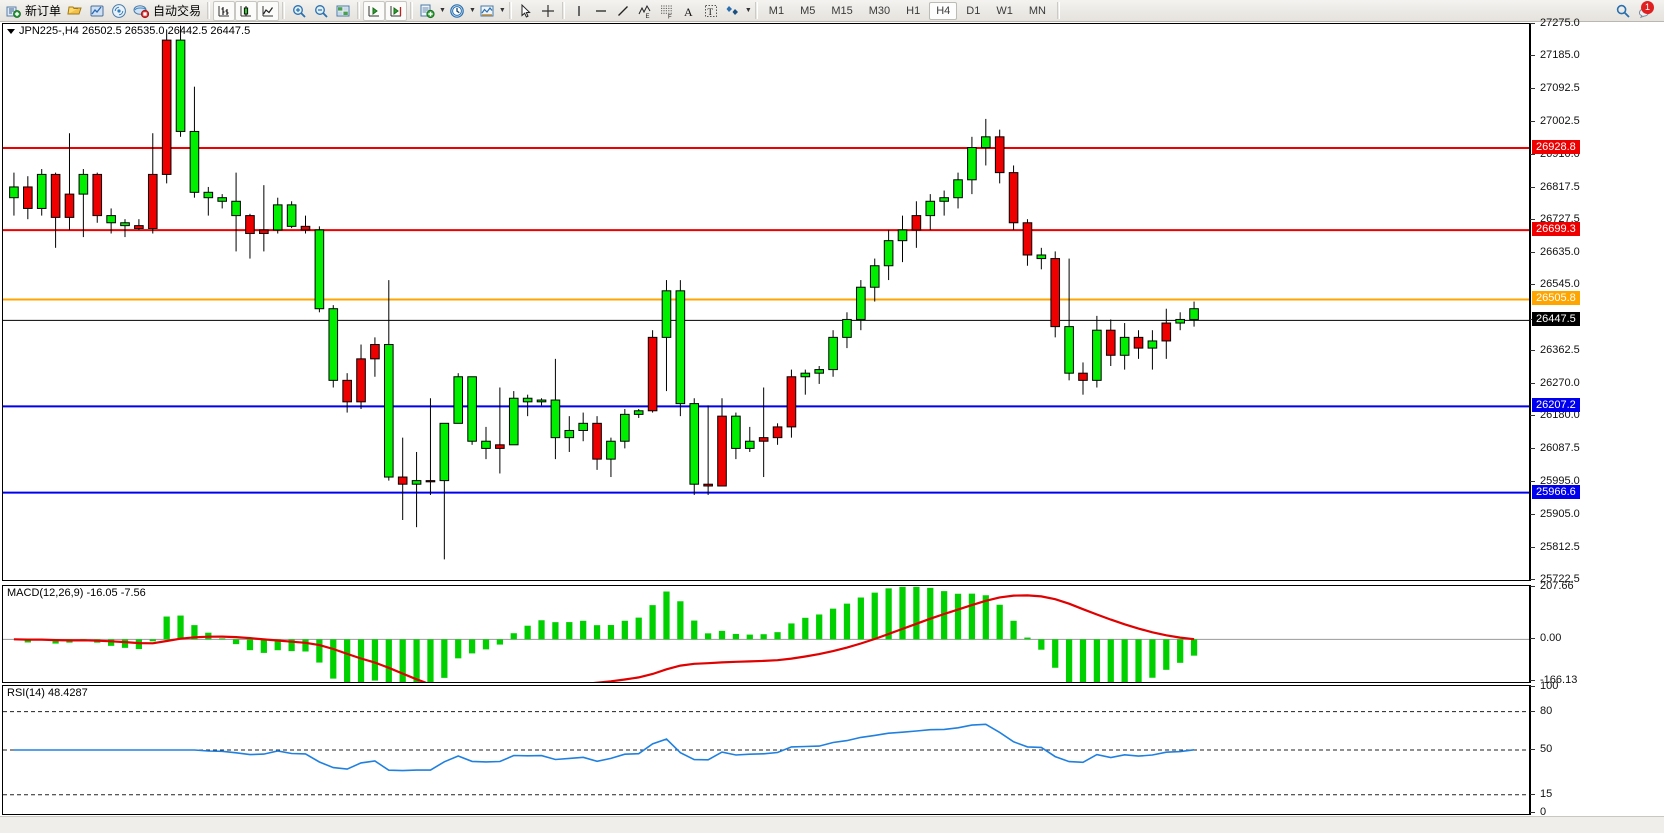  I want to click on price-tag-resistance-line: 26928.8, so click(1556, 146).